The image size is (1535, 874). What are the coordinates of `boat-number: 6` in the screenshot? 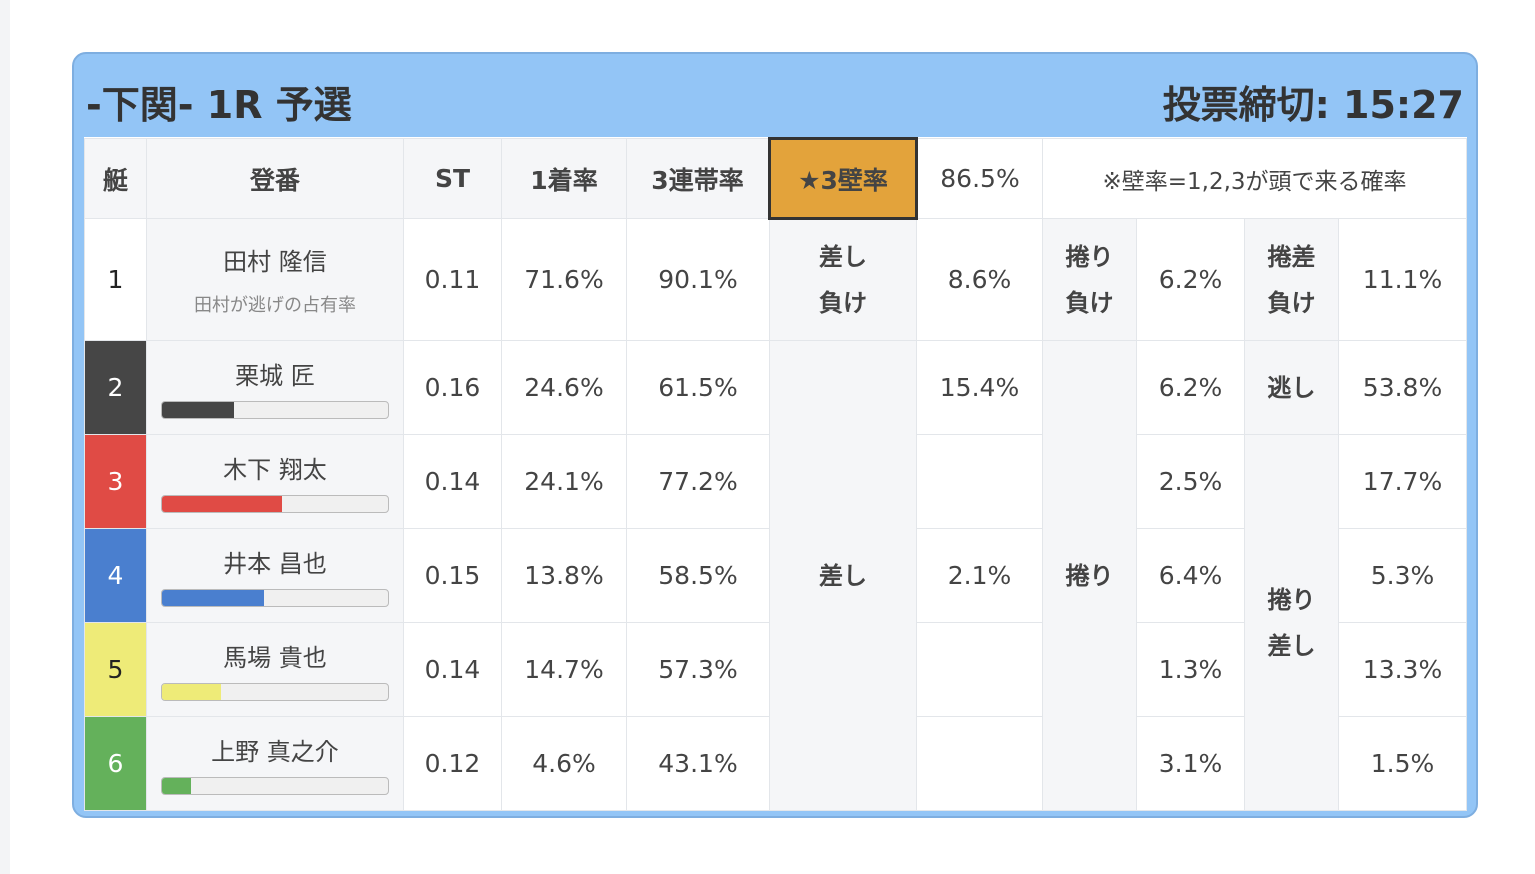 It's located at (115, 763).